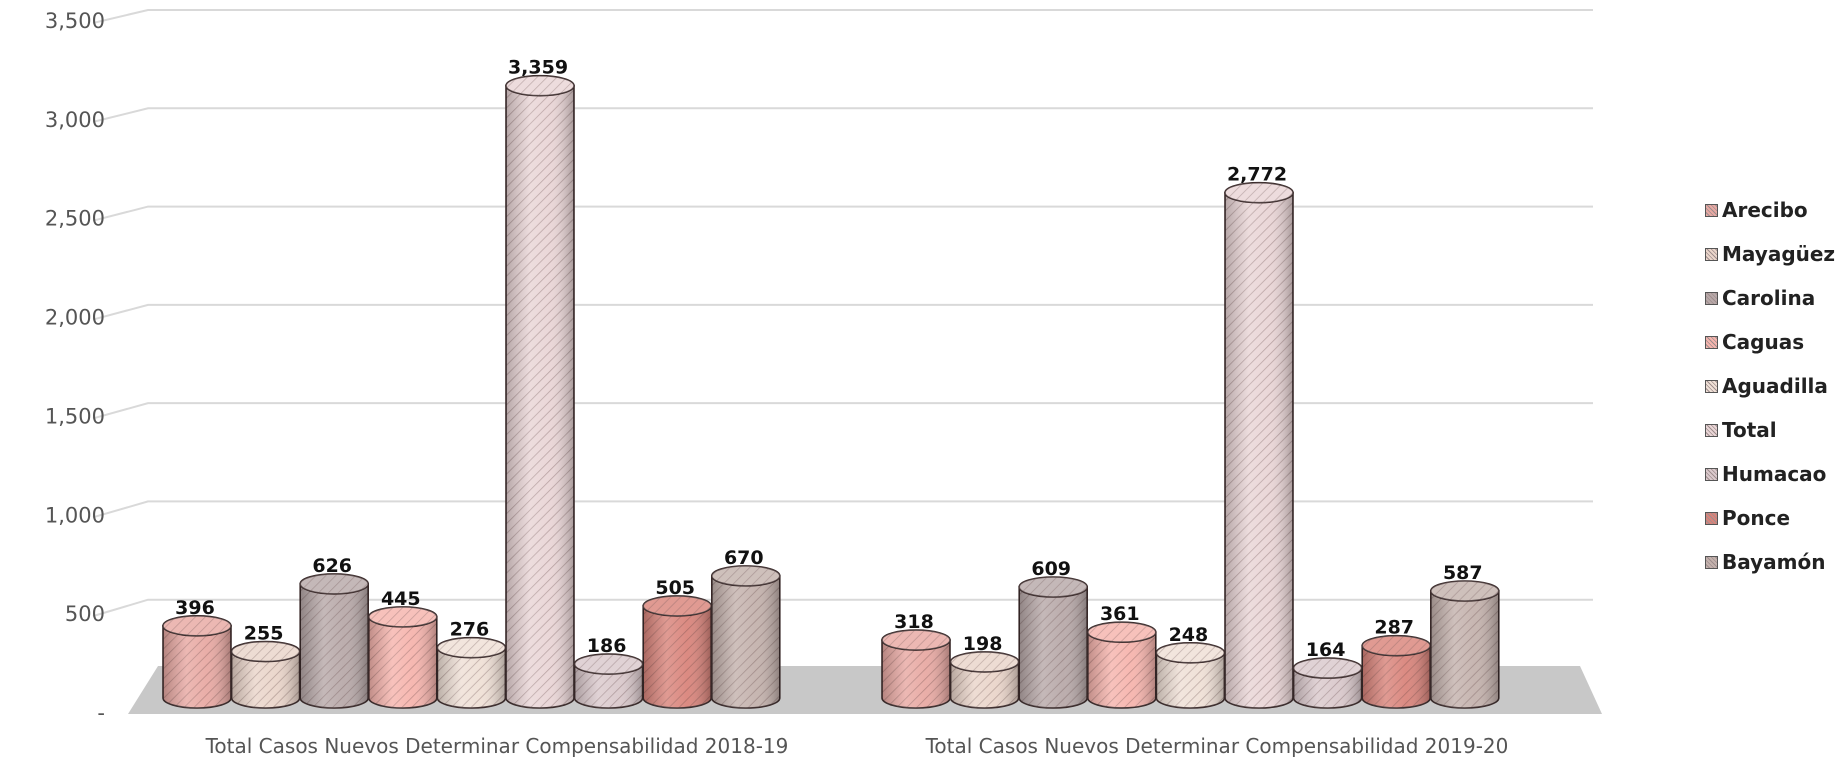  What do you see at coordinates (744, 558) in the screenshot?
I see `data-label-bayamon-1: 670` at bounding box center [744, 558].